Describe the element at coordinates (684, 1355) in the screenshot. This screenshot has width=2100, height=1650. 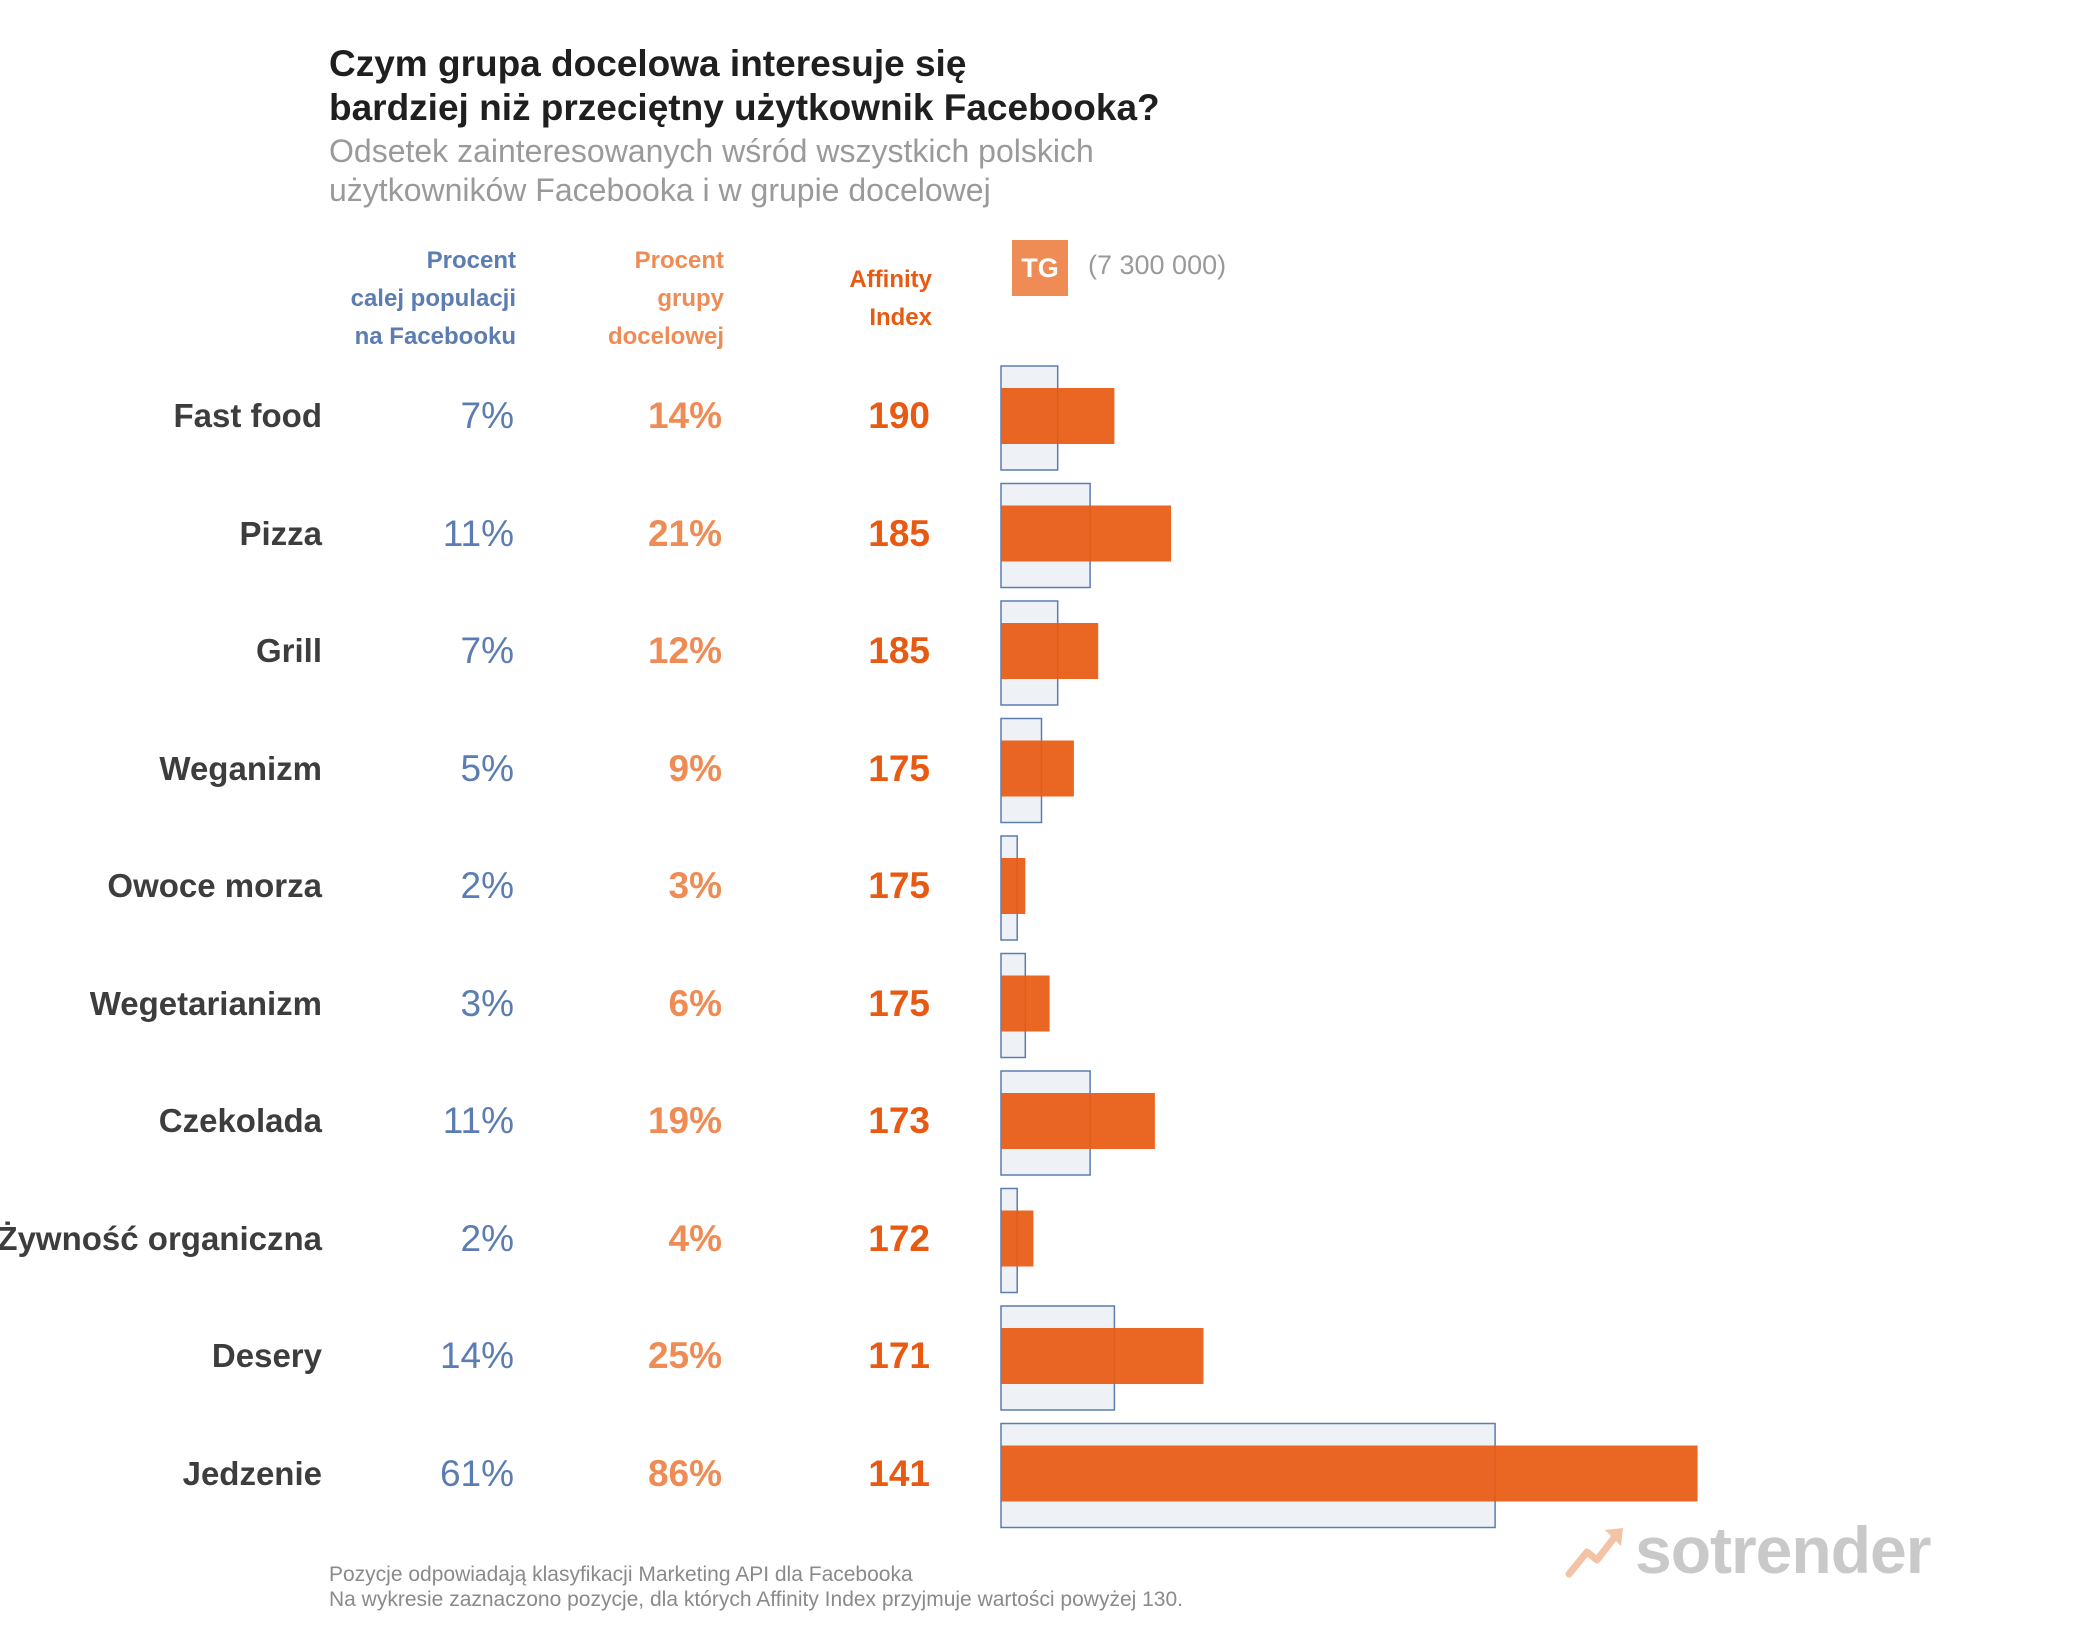
I see `target-value: 25%` at that location.